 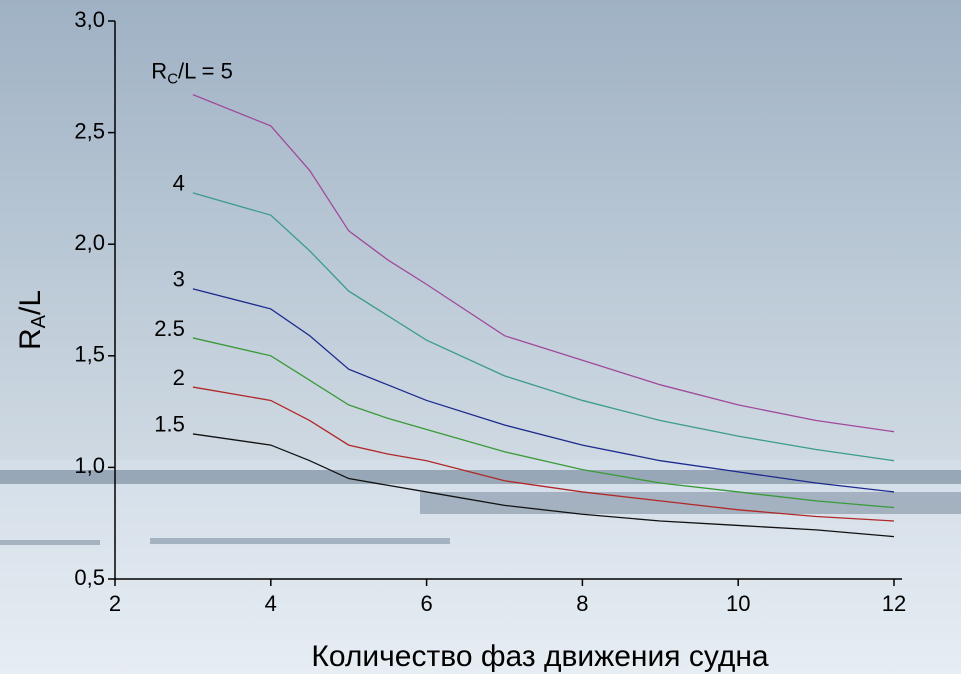 What do you see at coordinates (271, 603) in the screenshot?
I see `x-tick-label: 4` at bounding box center [271, 603].